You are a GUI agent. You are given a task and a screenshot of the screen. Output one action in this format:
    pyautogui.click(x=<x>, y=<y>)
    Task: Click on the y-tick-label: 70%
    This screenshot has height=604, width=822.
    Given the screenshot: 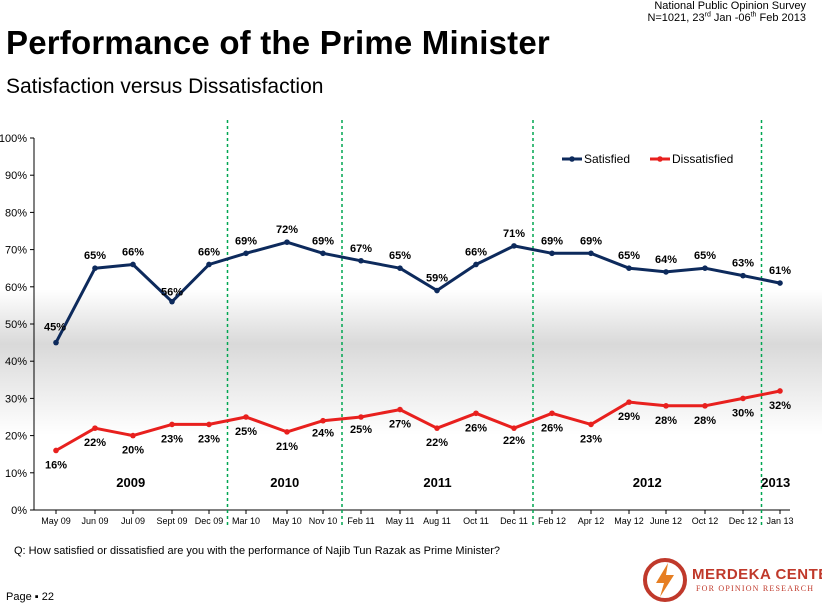 What is the action you would take?
    pyautogui.click(x=16, y=251)
    